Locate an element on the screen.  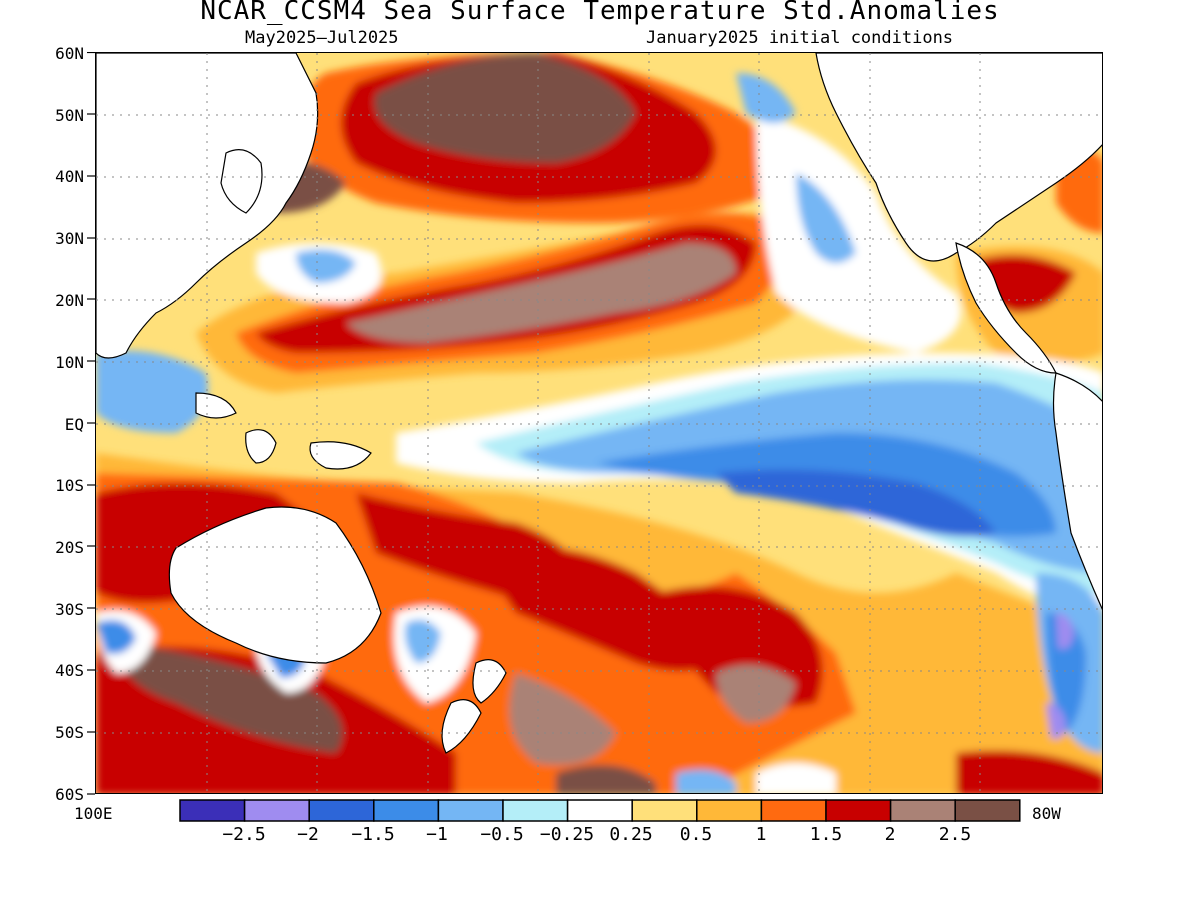
lat-label: 20S is located at coordinates (69, 547).